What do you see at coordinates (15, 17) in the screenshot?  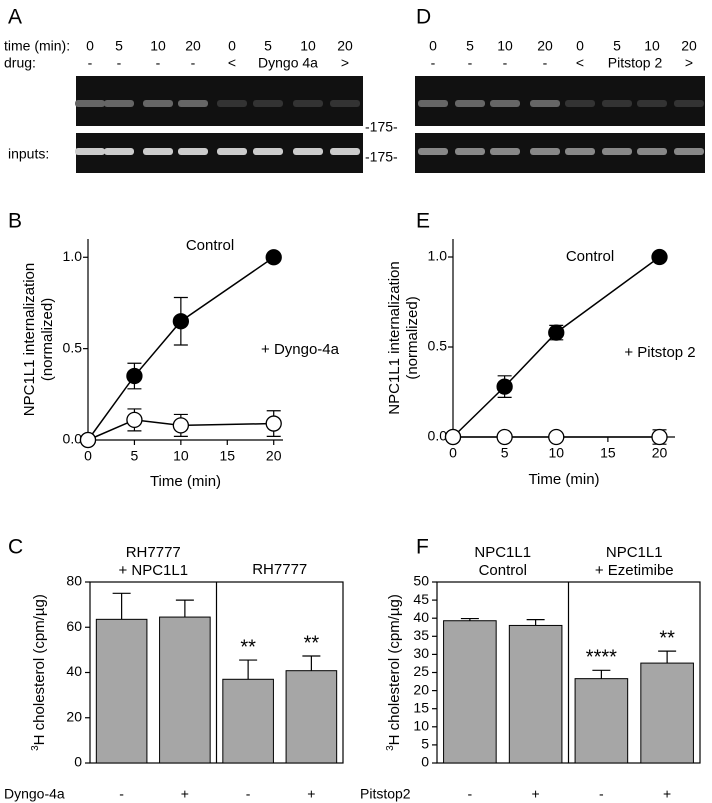 I see `panel-letter: A` at bounding box center [15, 17].